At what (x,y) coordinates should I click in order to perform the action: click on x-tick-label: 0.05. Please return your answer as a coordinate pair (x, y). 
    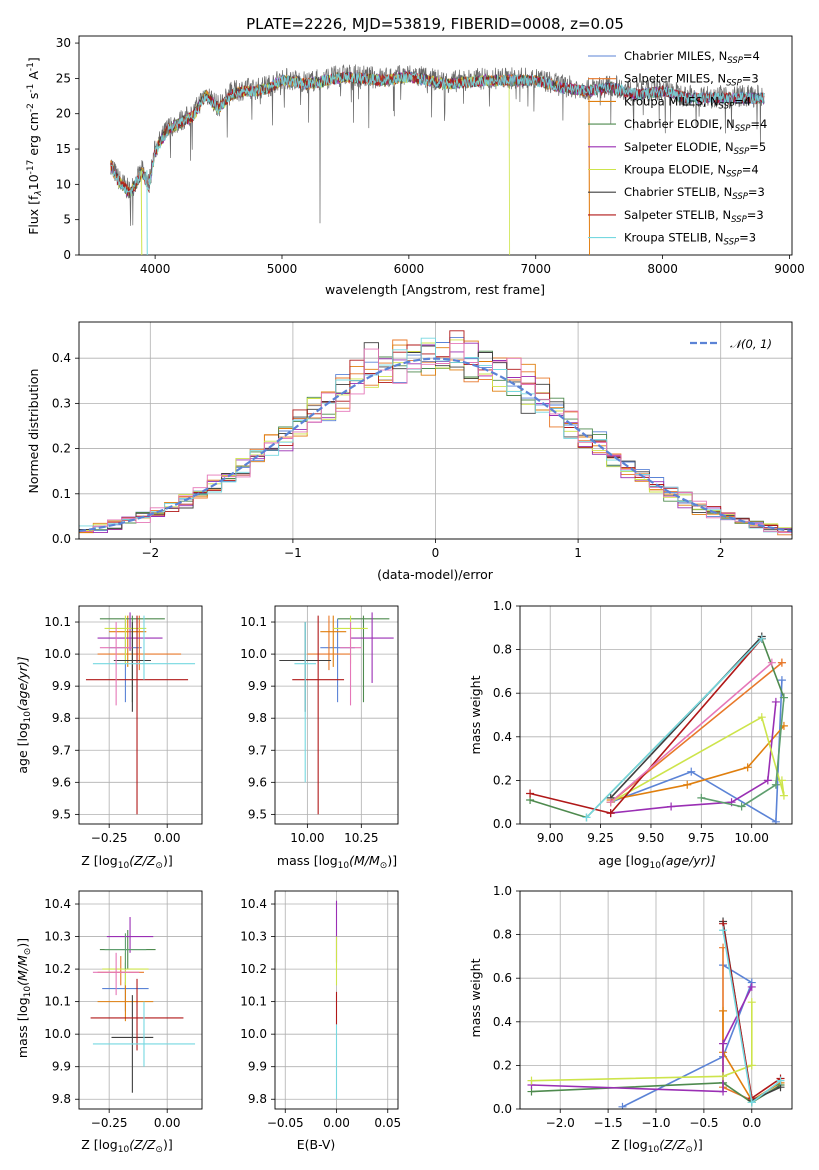
    Looking at the image, I should click on (387, 1123).